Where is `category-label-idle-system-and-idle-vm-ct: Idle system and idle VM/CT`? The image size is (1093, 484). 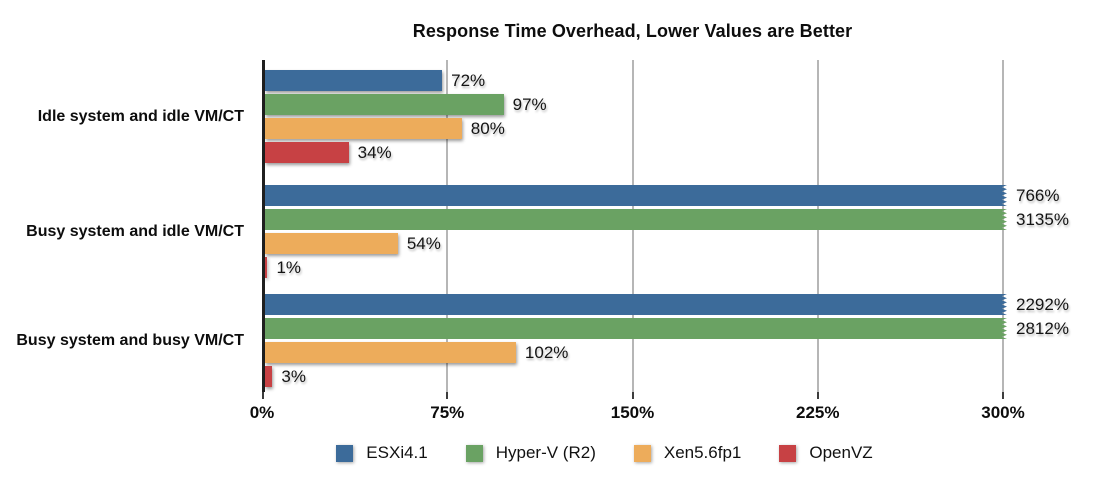 category-label-idle-system-and-idle-vm-ct: Idle system and idle VM/CT is located at coordinates (140, 116).